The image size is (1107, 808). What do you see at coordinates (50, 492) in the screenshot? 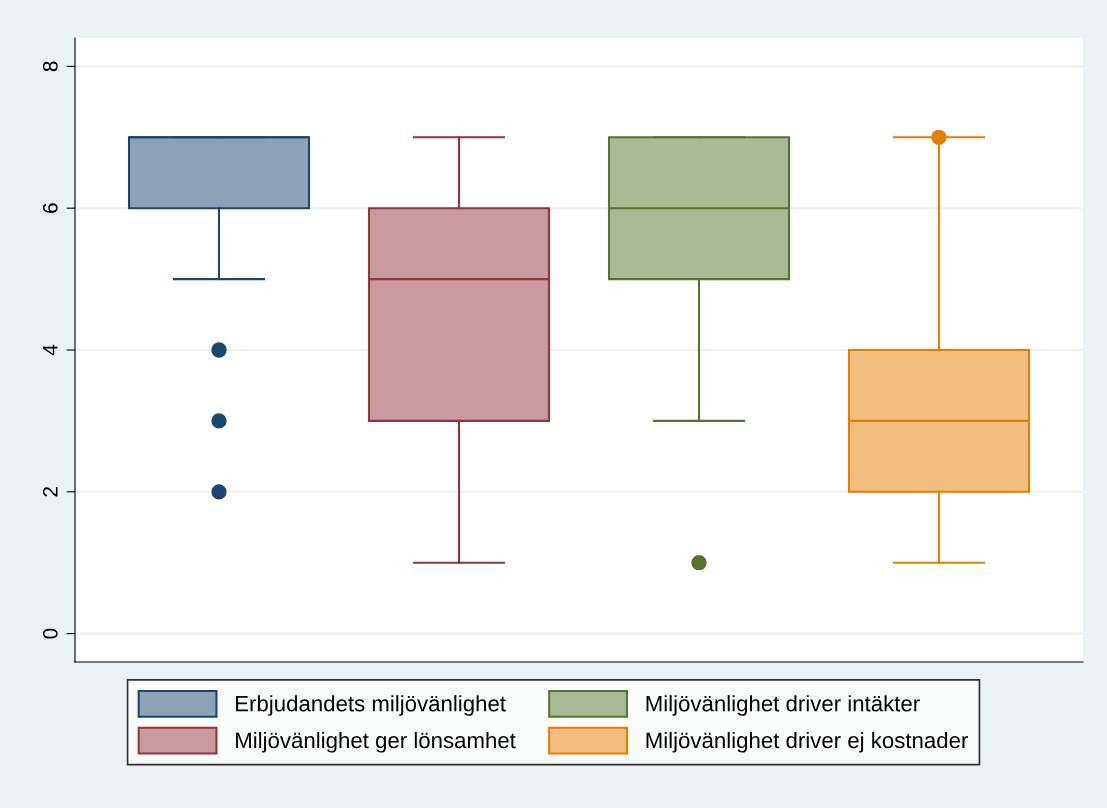
I see `y-tick-label: 2` at bounding box center [50, 492].